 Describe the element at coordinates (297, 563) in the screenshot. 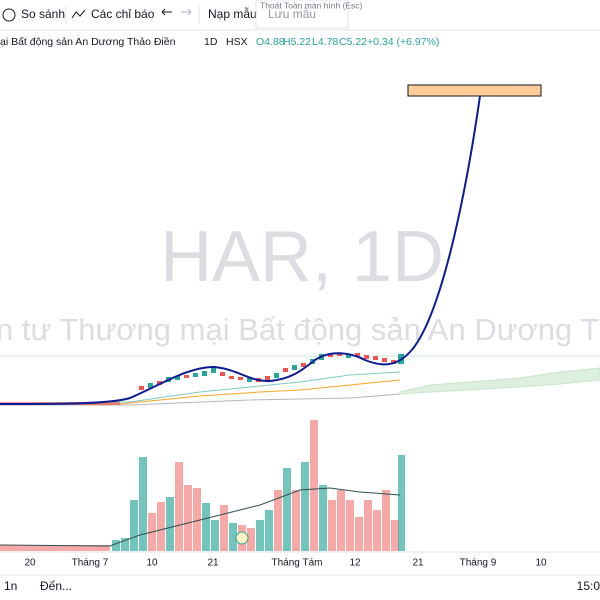

I see `time-axis-label: Tháng Tám` at that location.